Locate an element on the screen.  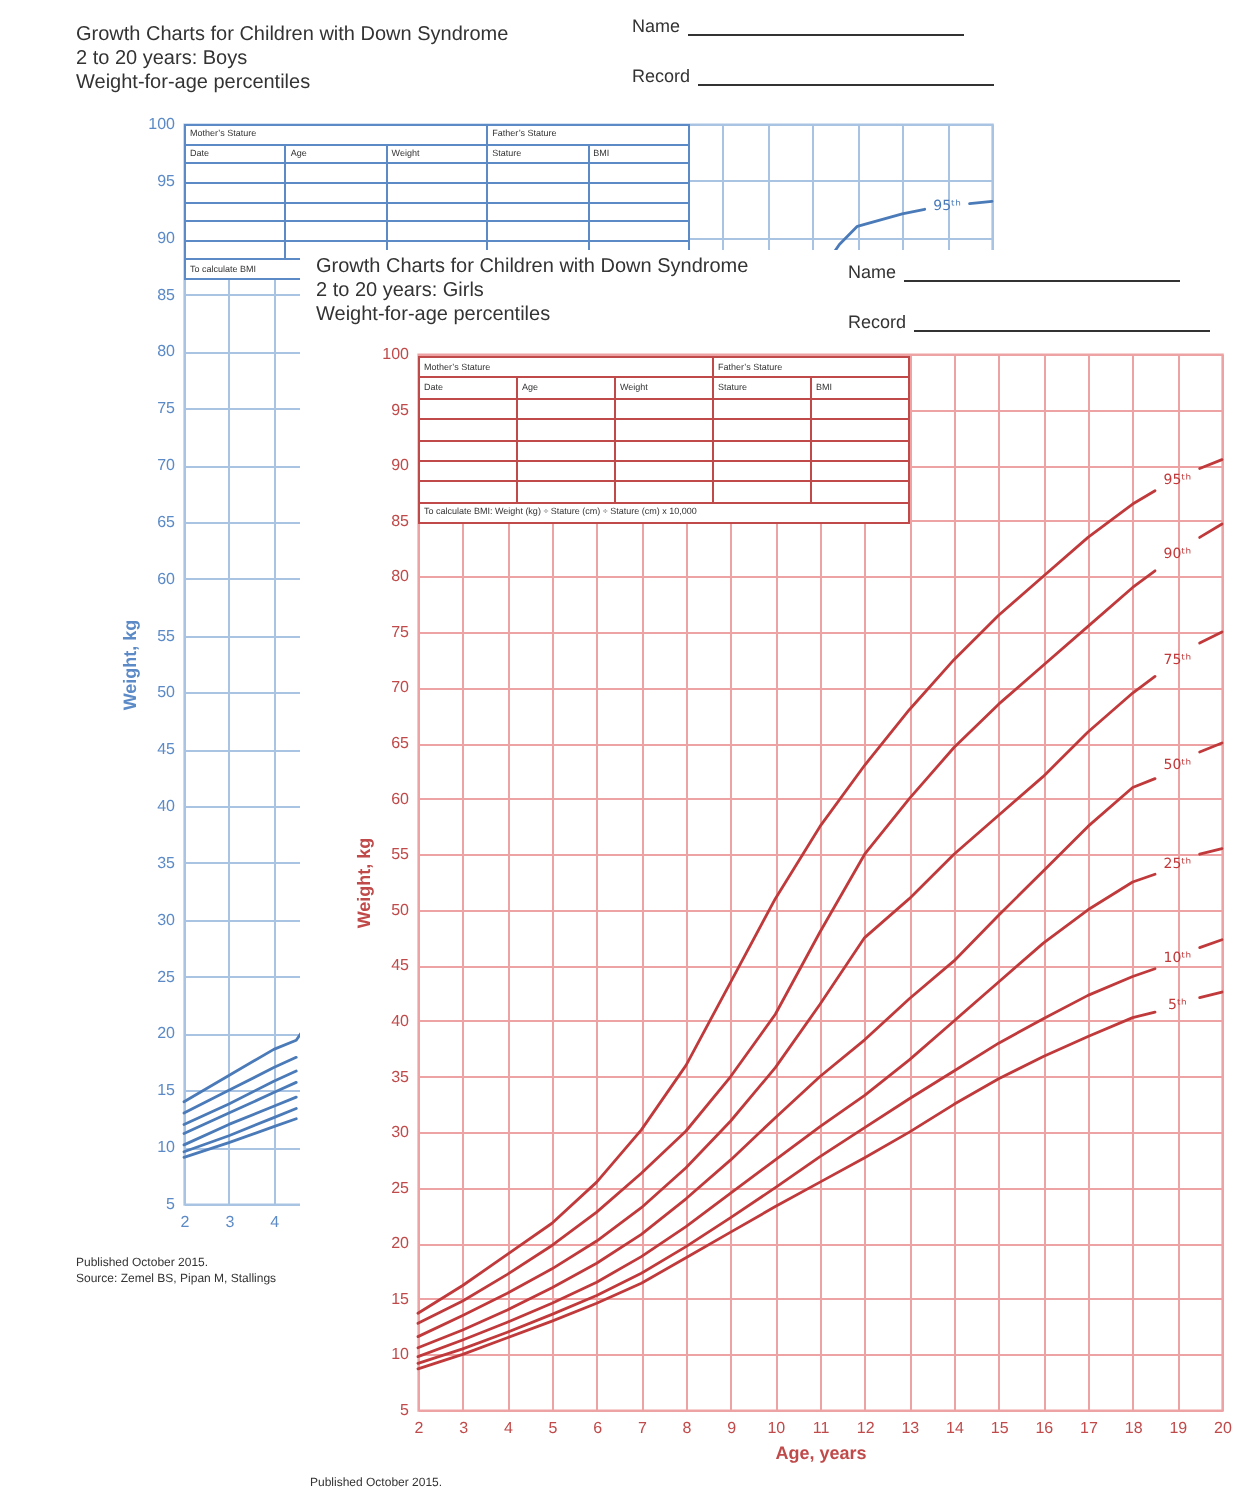
x-tick-label: 12 is located at coordinates (866, 1428).